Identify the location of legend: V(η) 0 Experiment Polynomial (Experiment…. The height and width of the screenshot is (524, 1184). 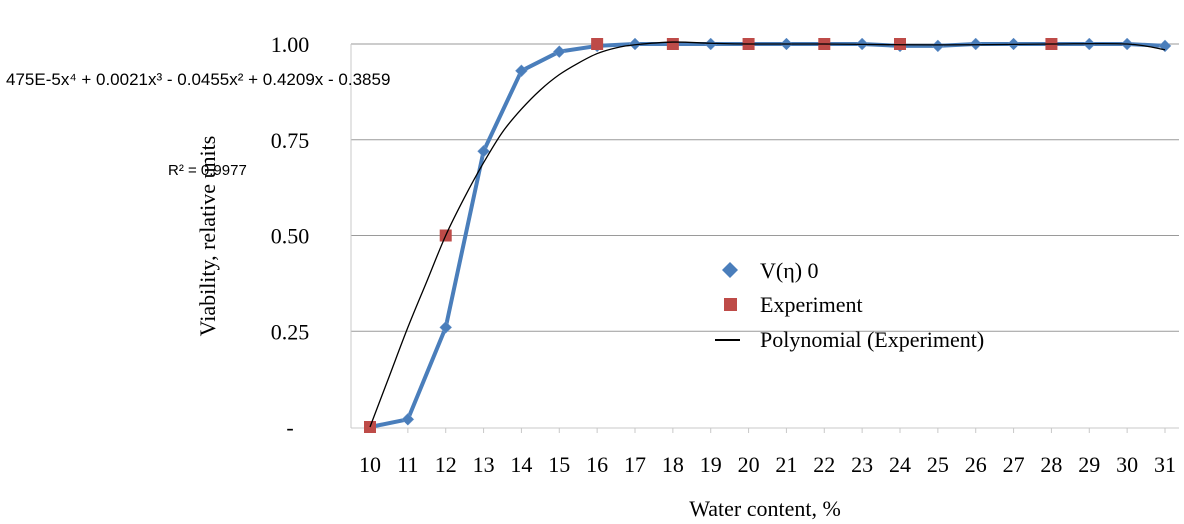
(849, 305).